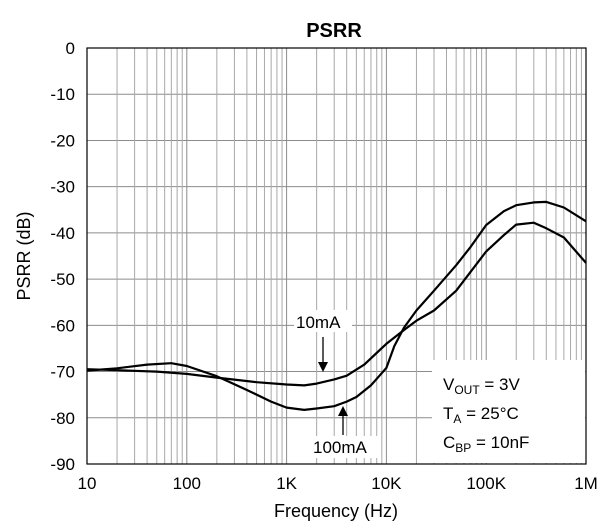  I want to click on x-tick-label: 1M, so click(586, 483).